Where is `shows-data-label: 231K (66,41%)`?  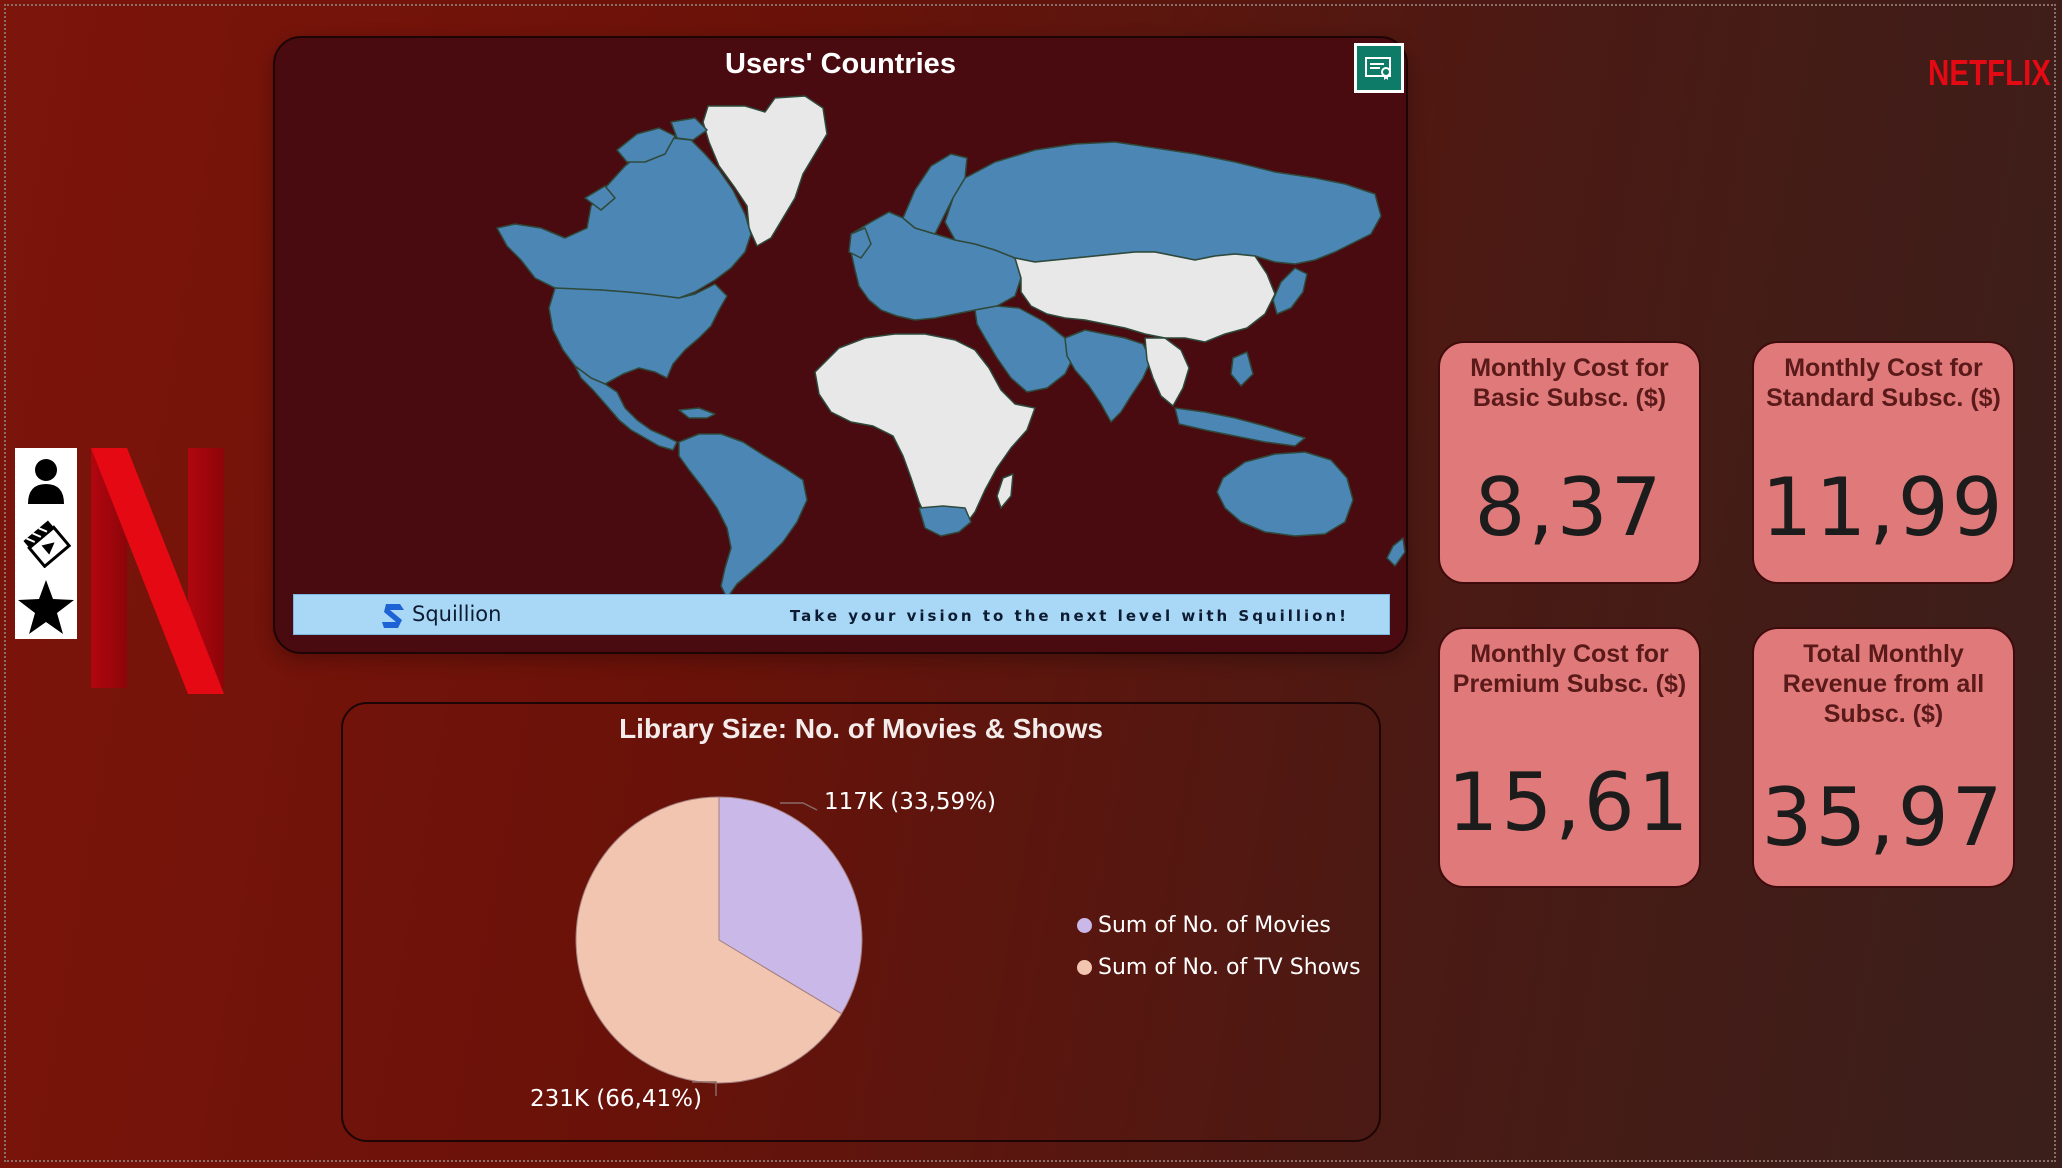 shows-data-label: 231K (66,41%) is located at coordinates (616, 1099).